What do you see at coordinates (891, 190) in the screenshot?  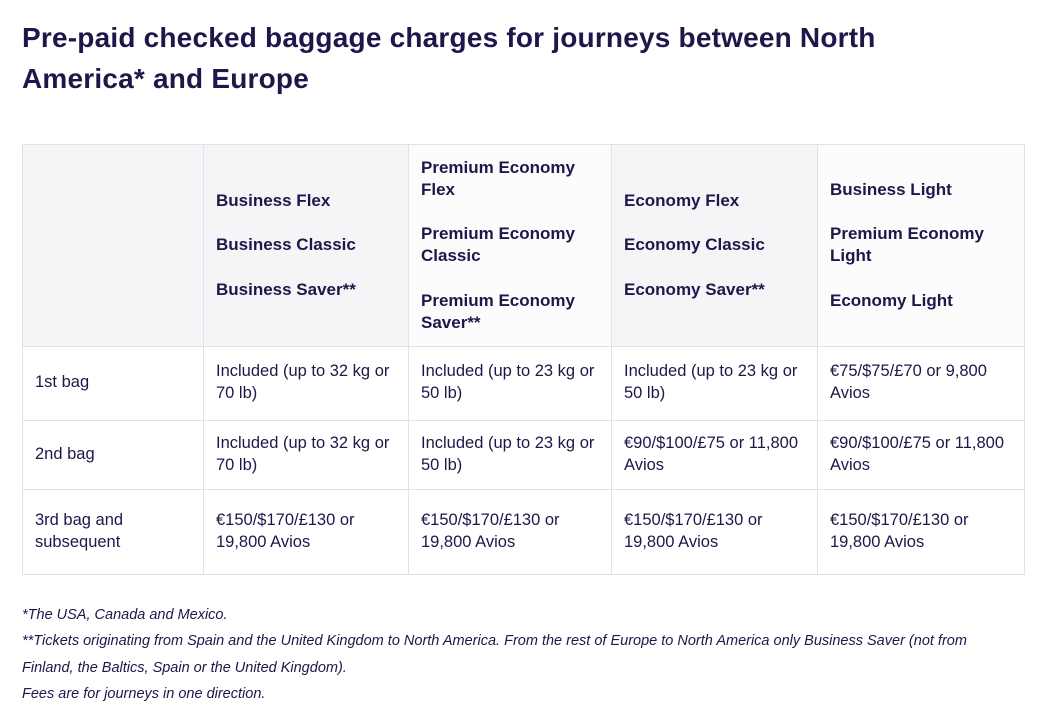 I see `fare-family-label: Business Light` at bounding box center [891, 190].